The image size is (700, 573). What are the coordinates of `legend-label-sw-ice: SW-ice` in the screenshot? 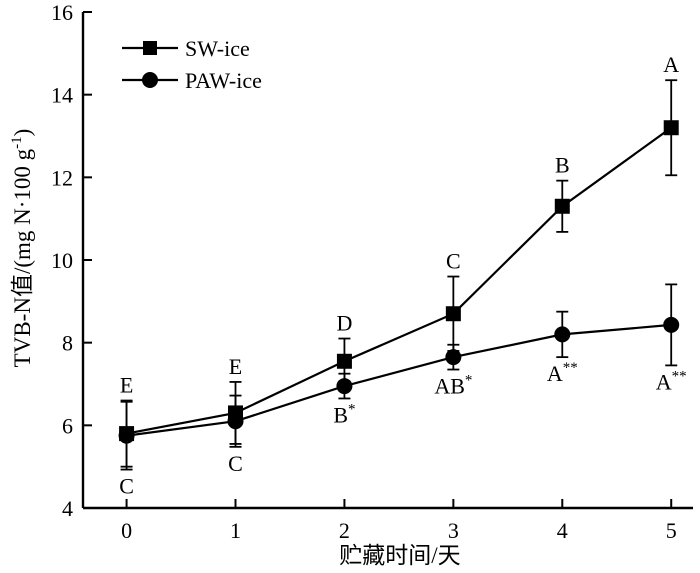 It's located at (217, 48).